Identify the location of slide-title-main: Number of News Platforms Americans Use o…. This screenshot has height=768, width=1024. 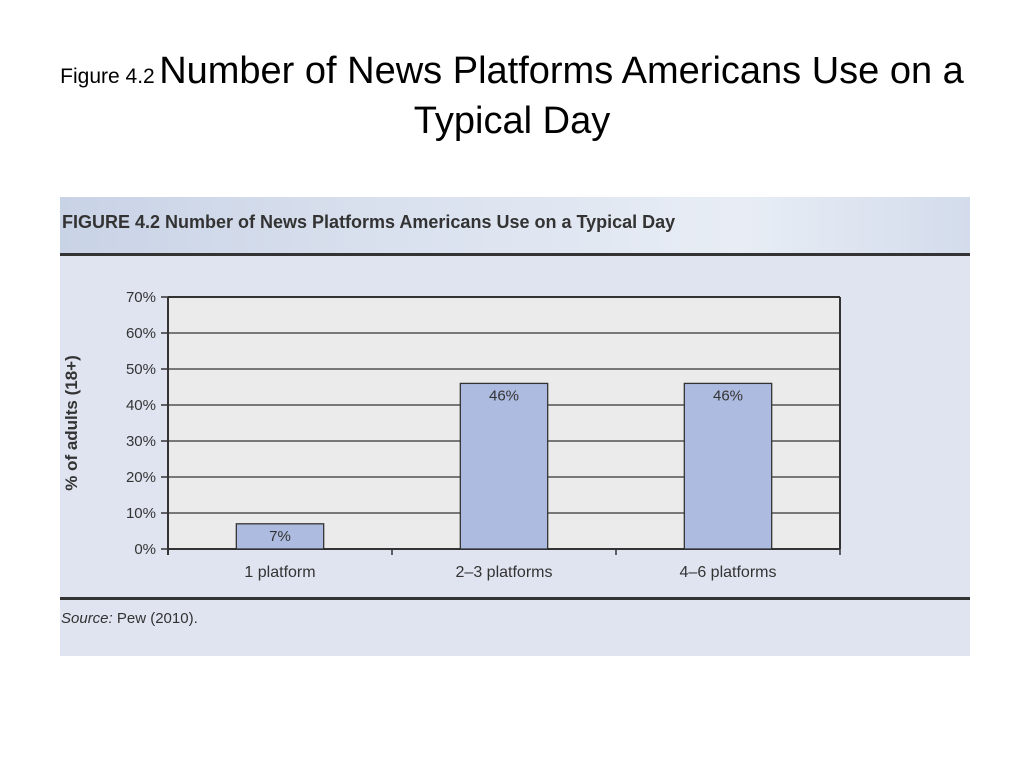
(561, 96).